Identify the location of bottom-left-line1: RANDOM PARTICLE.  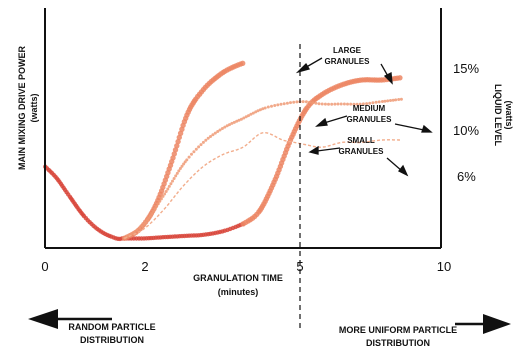
(111, 327).